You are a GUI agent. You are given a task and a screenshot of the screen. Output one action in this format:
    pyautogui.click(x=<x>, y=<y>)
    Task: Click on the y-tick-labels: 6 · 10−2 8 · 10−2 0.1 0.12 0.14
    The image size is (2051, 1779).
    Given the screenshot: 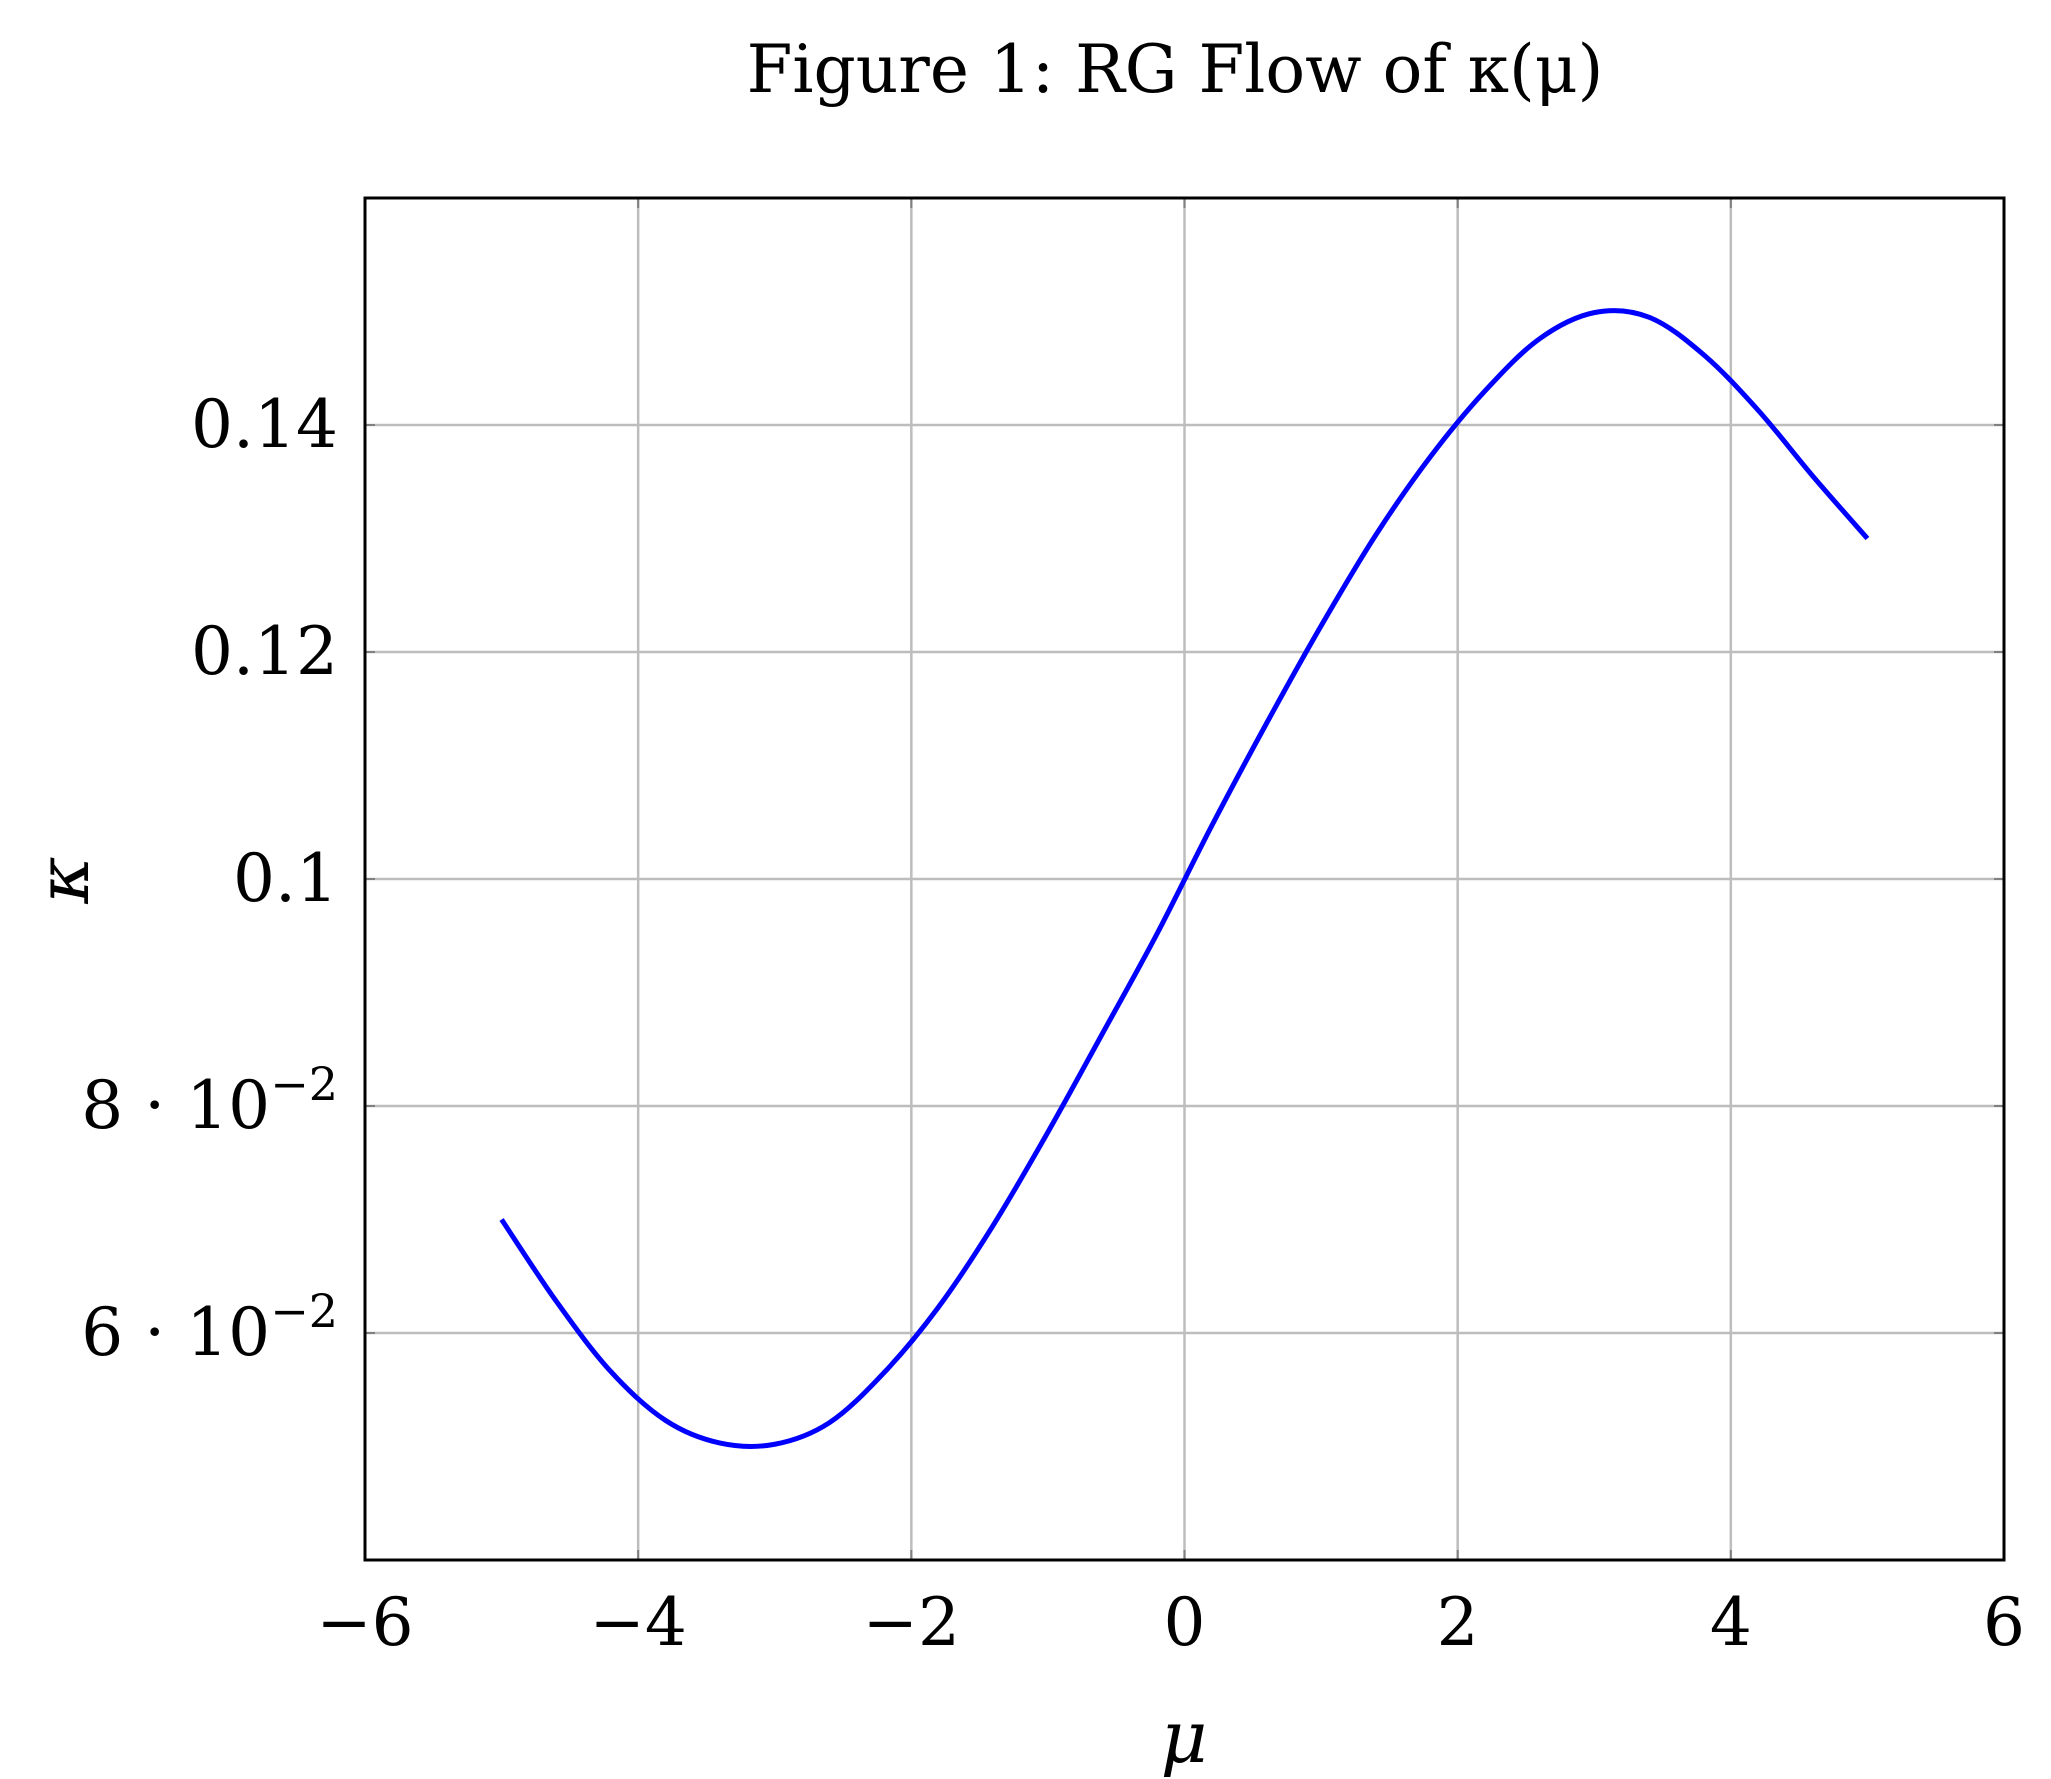 What is the action you would take?
    pyautogui.click(x=209, y=878)
    